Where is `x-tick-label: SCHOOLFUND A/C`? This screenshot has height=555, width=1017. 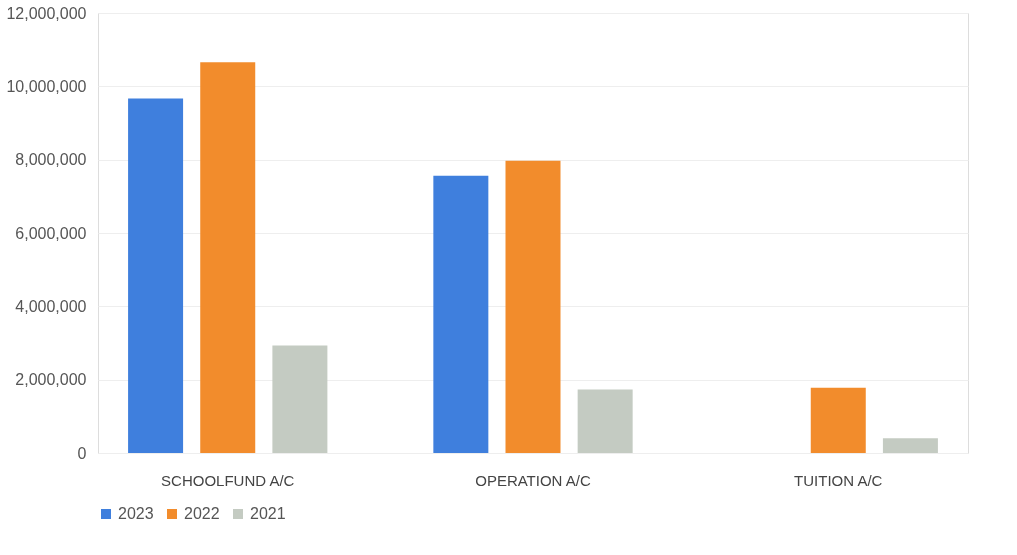
x-tick-label: SCHOOLFUND A/C is located at coordinates (228, 480).